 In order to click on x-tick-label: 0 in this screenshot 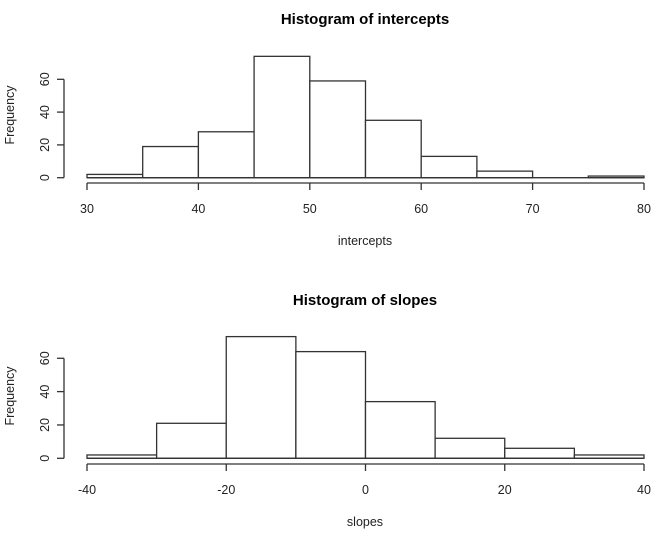, I will do `click(365, 490)`.